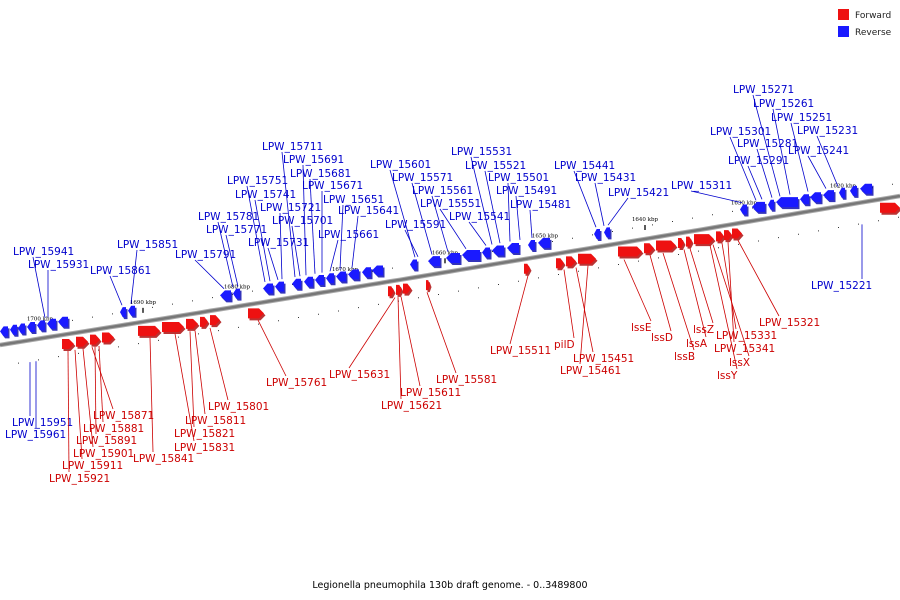 The width and height of the screenshot is (900, 600). What do you see at coordinates (236, 230) in the screenshot?
I see `reverse-gene-label: LPW_15771` at bounding box center [236, 230].